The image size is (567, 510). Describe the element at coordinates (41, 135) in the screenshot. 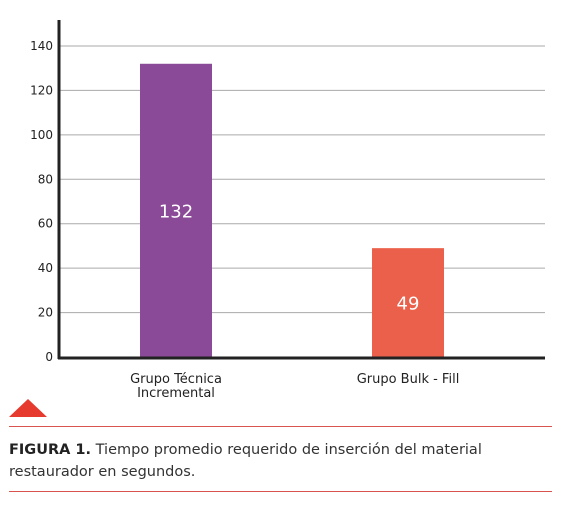

I see `y-tick-label: 100` at that location.